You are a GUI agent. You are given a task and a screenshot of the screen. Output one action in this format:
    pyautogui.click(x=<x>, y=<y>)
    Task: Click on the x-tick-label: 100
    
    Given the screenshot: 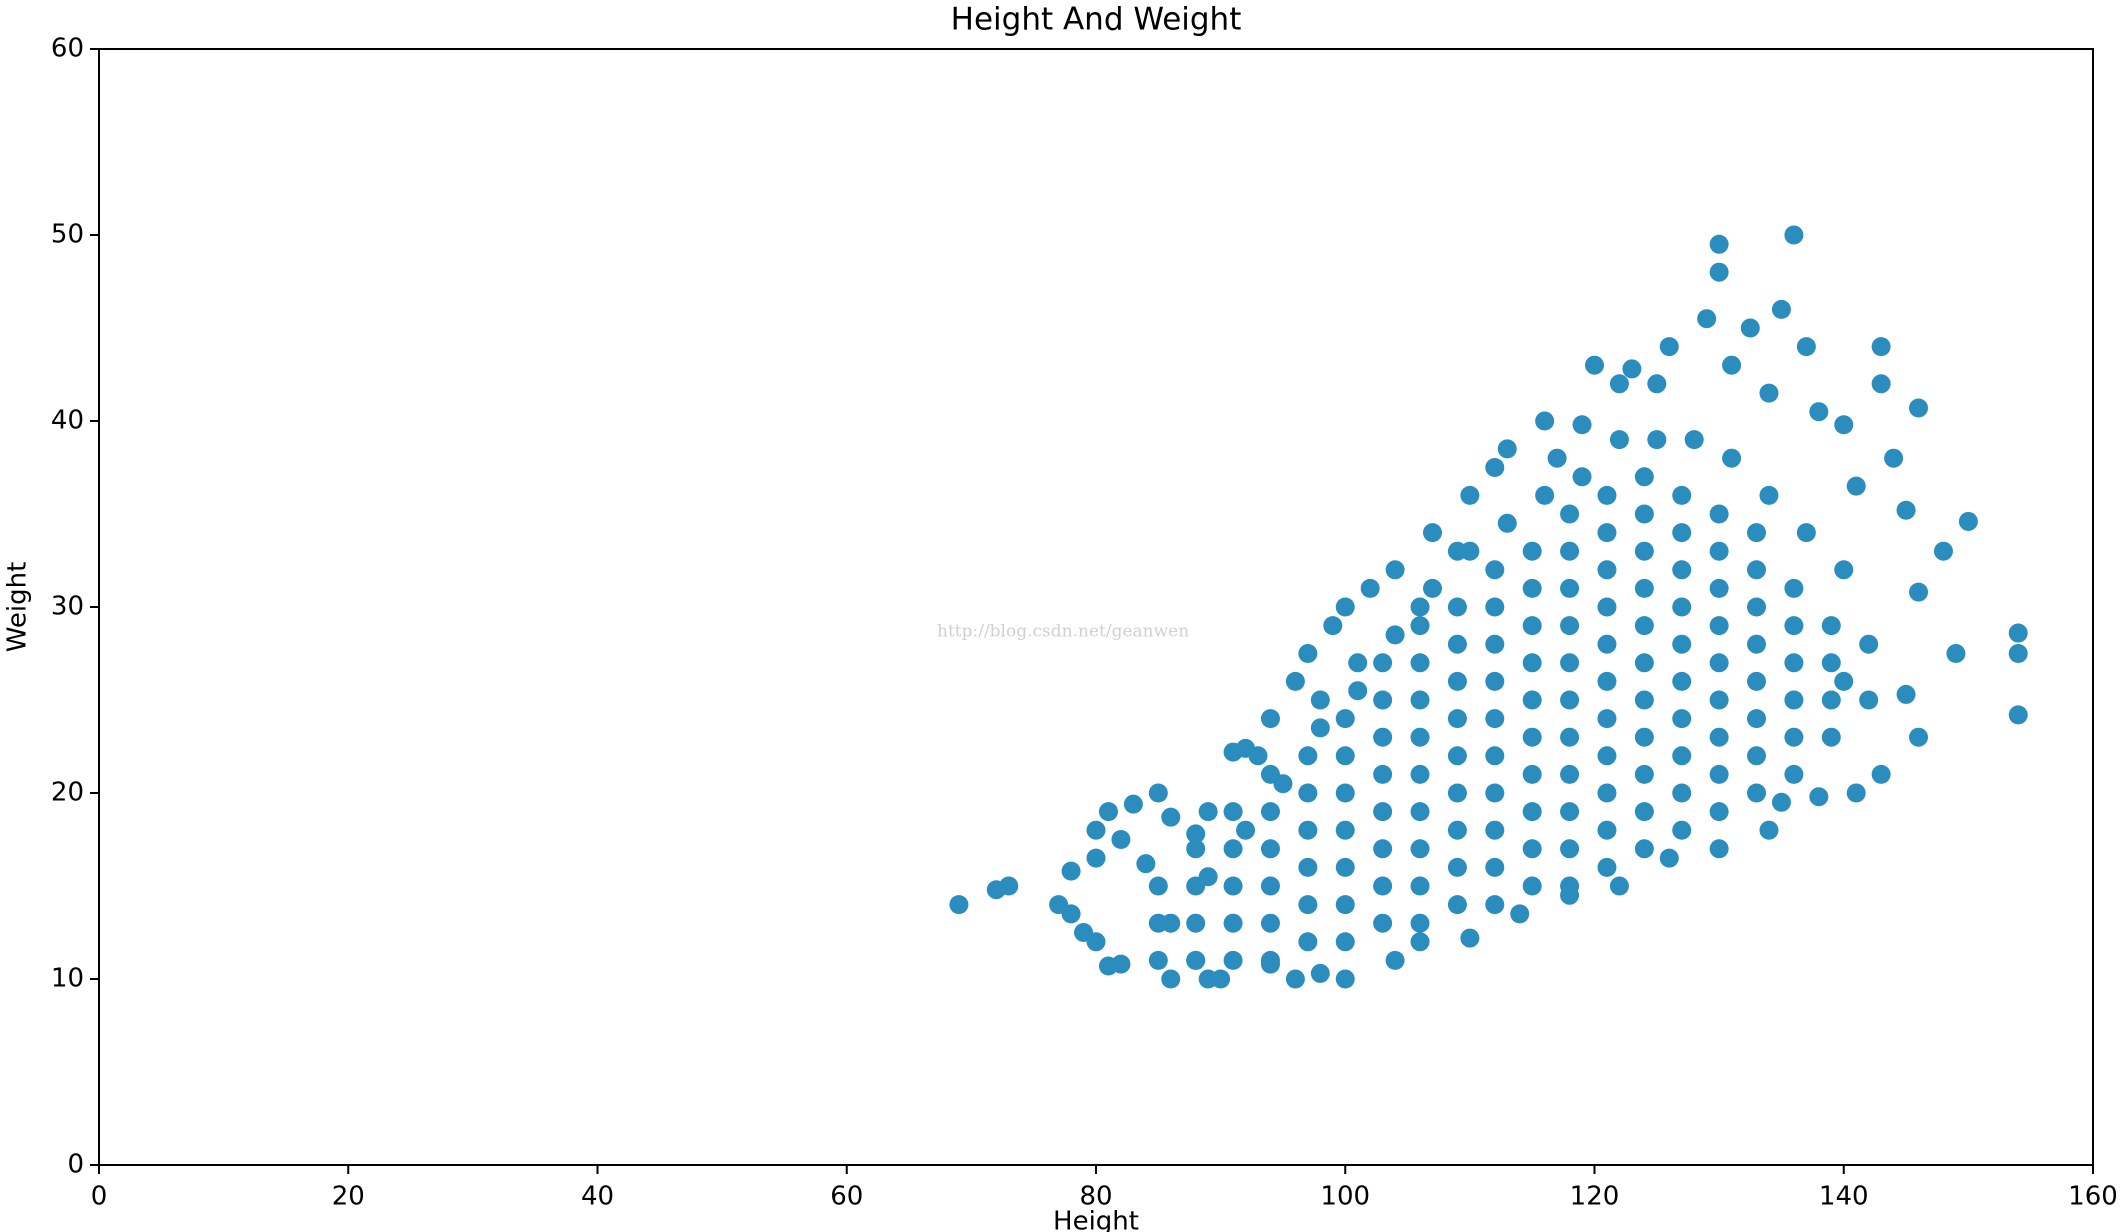 What is the action you would take?
    pyautogui.click(x=1345, y=1197)
    